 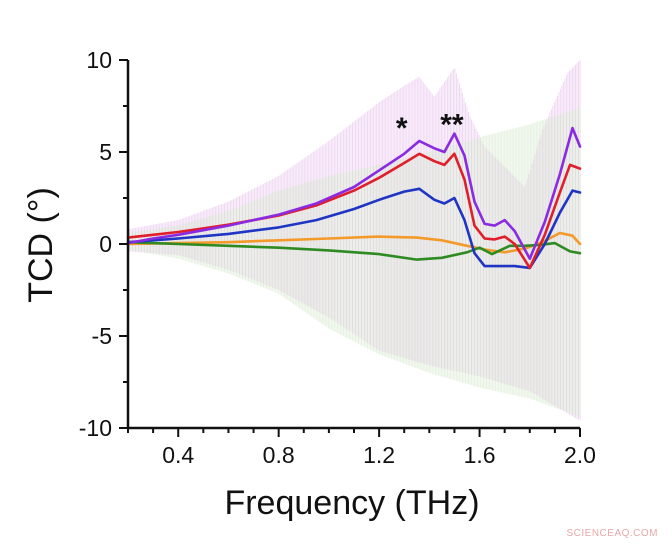 What do you see at coordinates (612, 533) in the screenshot?
I see `watermark: SCIENCEAQ.COM` at bounding box center [612, 533].